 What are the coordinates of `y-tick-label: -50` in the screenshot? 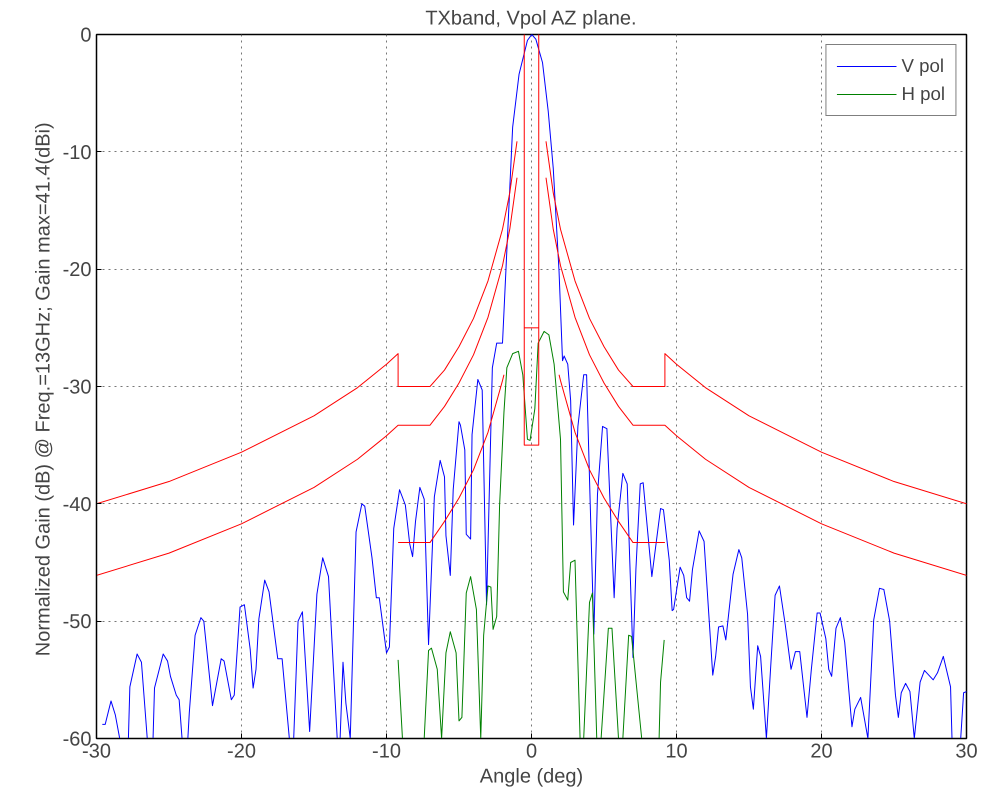 It's located at (77, 622).